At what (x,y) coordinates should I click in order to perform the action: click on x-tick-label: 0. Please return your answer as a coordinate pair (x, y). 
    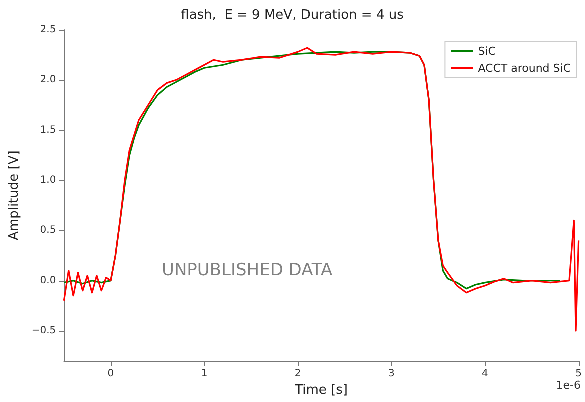
    Looking at the image, I should click on (111, 374).